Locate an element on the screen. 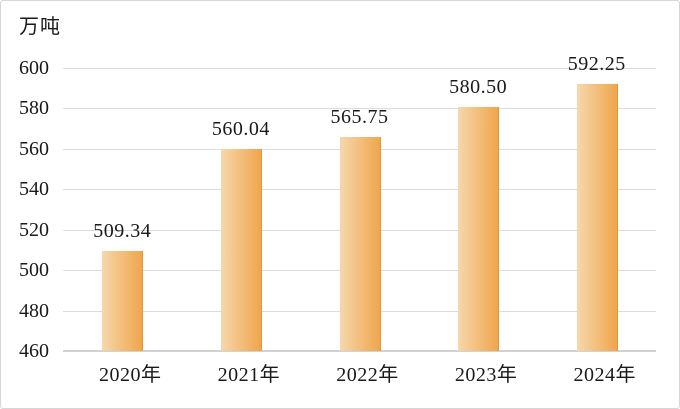  x-axis-tick-label: 2021年 is located at coordinates (249, 375).